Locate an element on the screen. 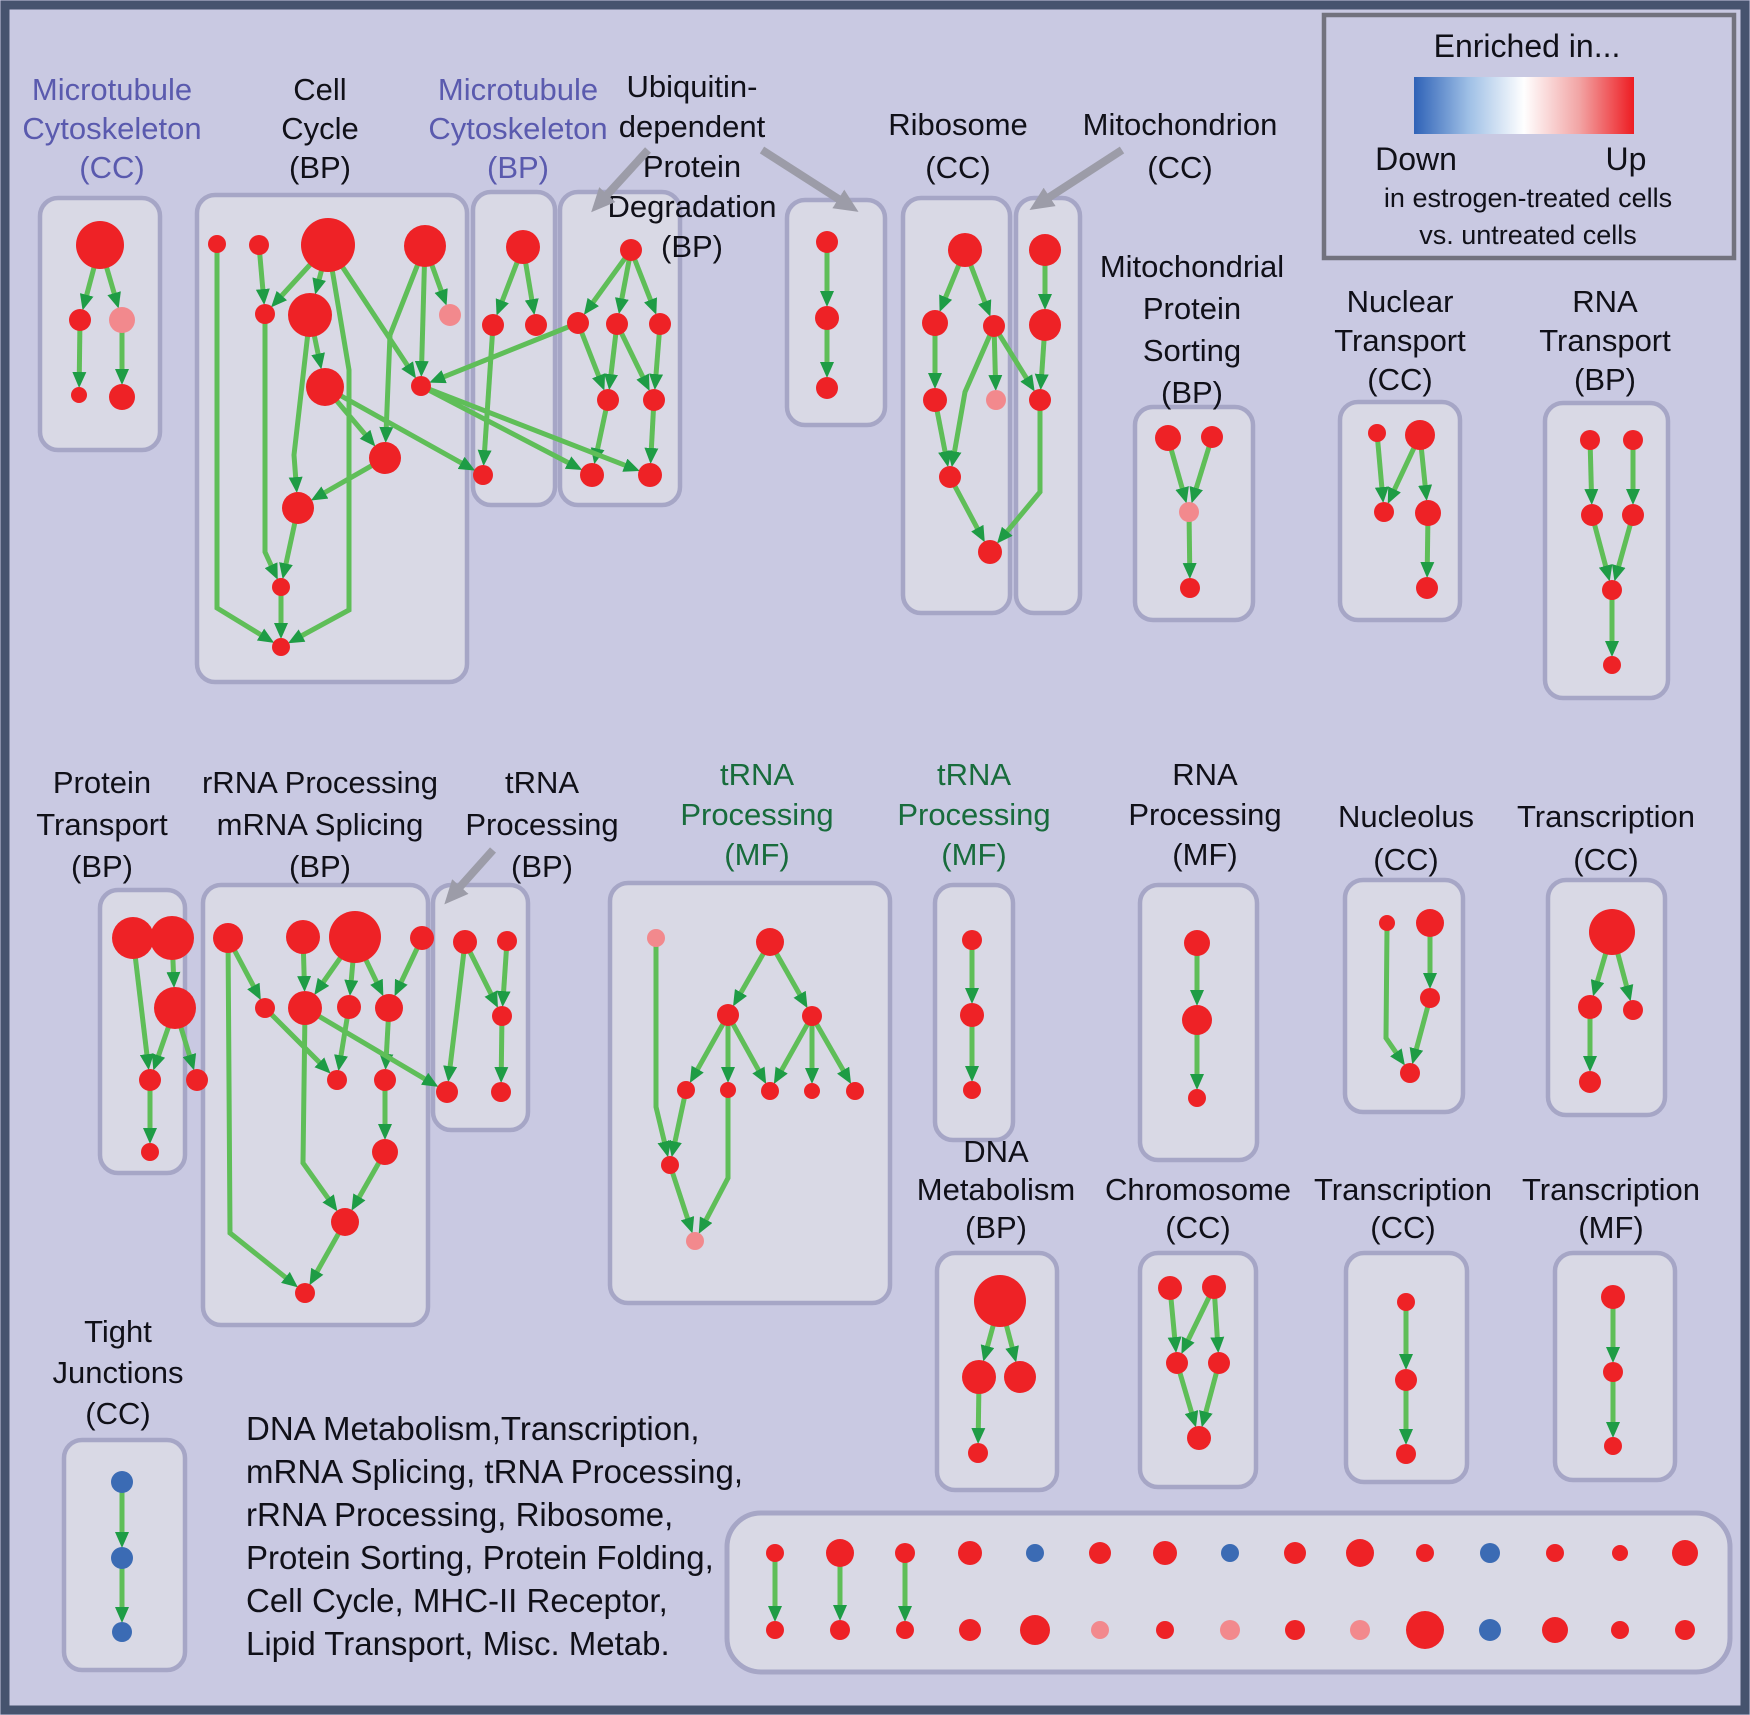  group-label-ubiq: (BP) is located at coordinates (692, 246).